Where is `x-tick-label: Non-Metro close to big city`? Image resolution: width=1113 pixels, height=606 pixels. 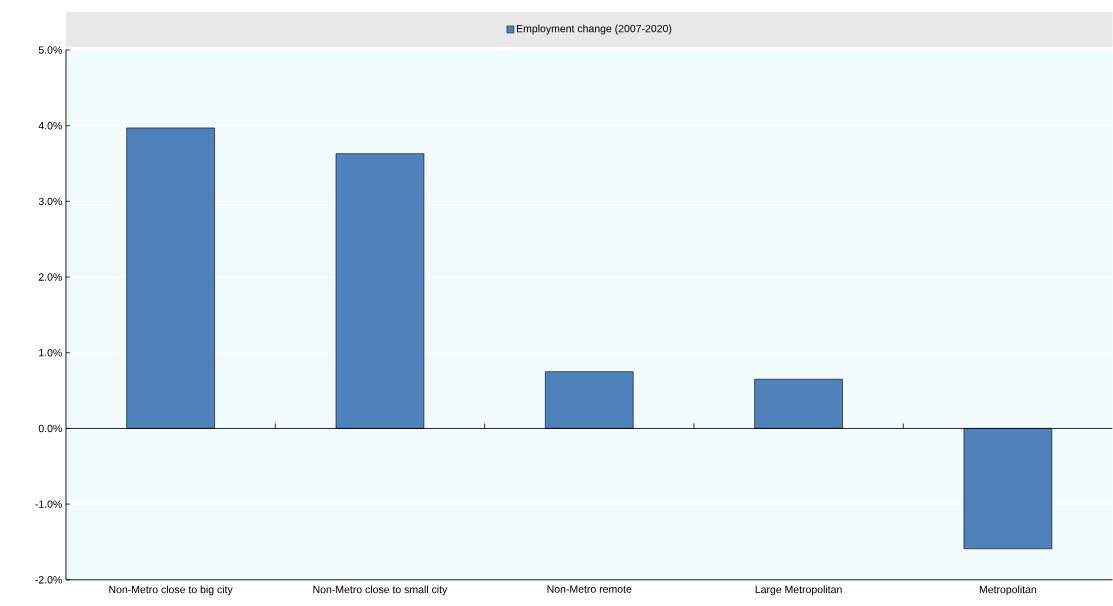
x-tick-label: Non-Metro close to big city is located at coordinates (171, 590).